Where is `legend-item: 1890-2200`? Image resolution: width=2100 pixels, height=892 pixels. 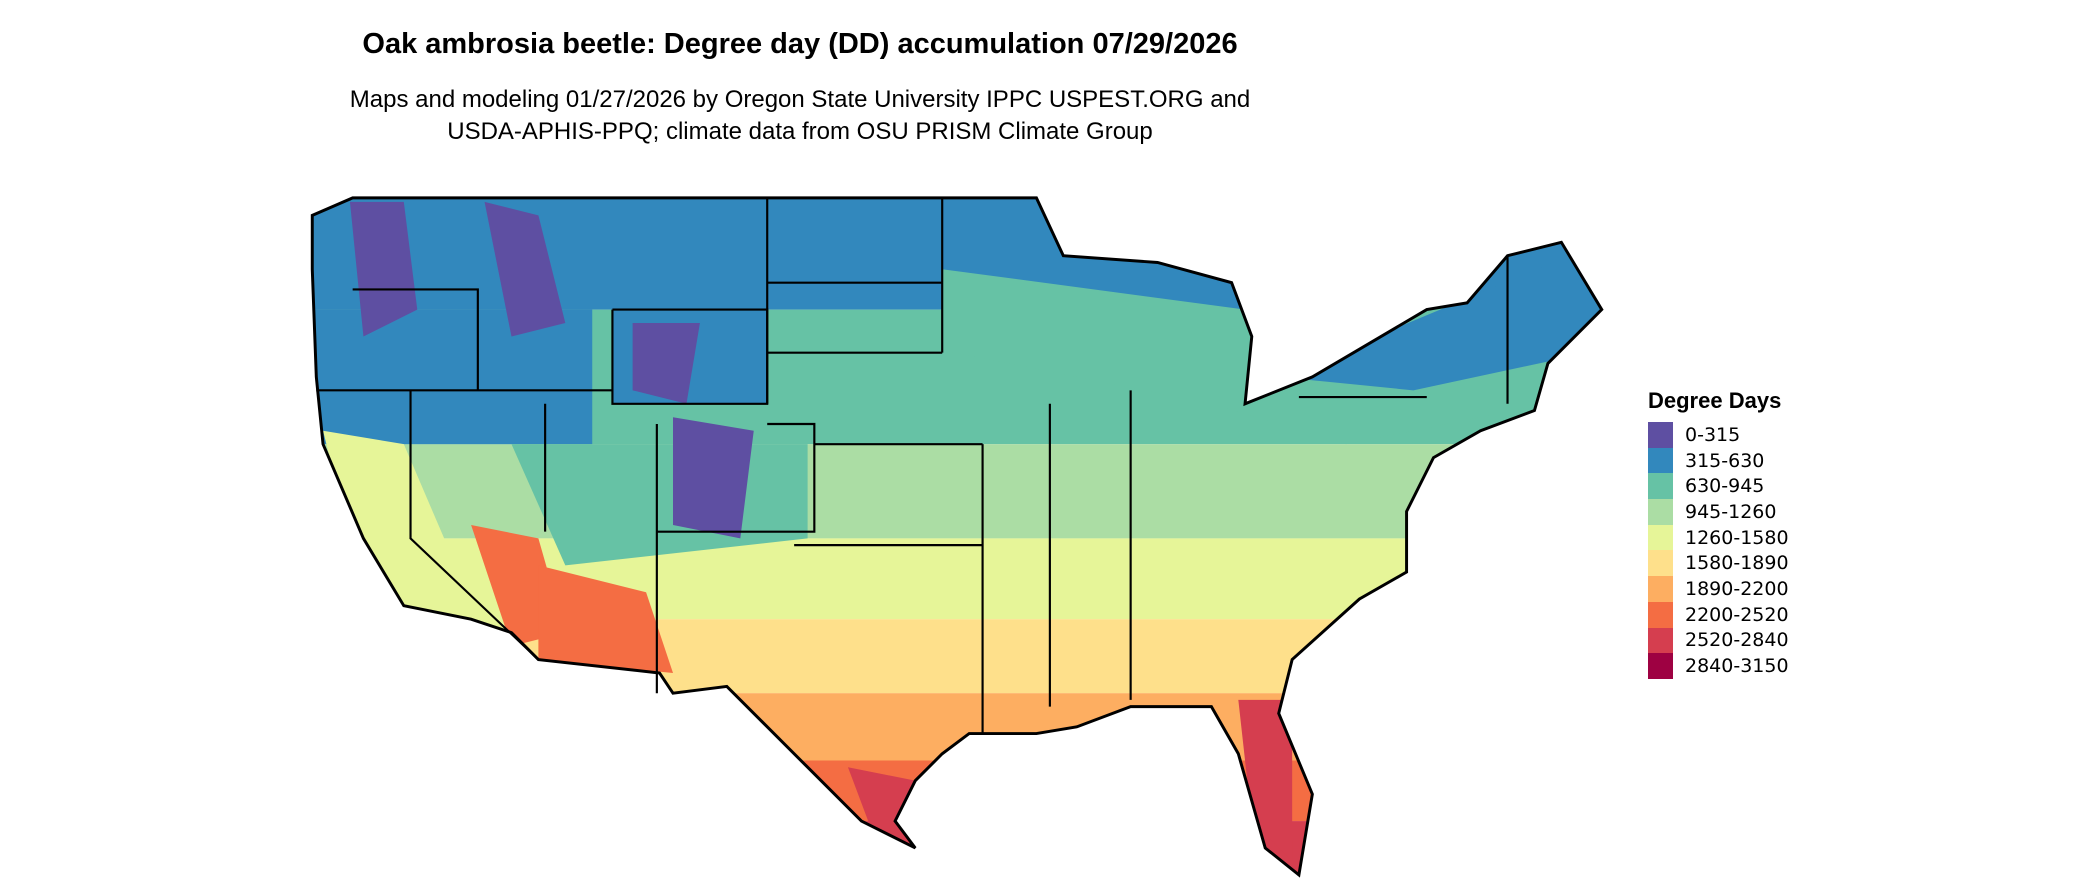
legend-item: 1890-2200 is located at coordinates (1718, 589).